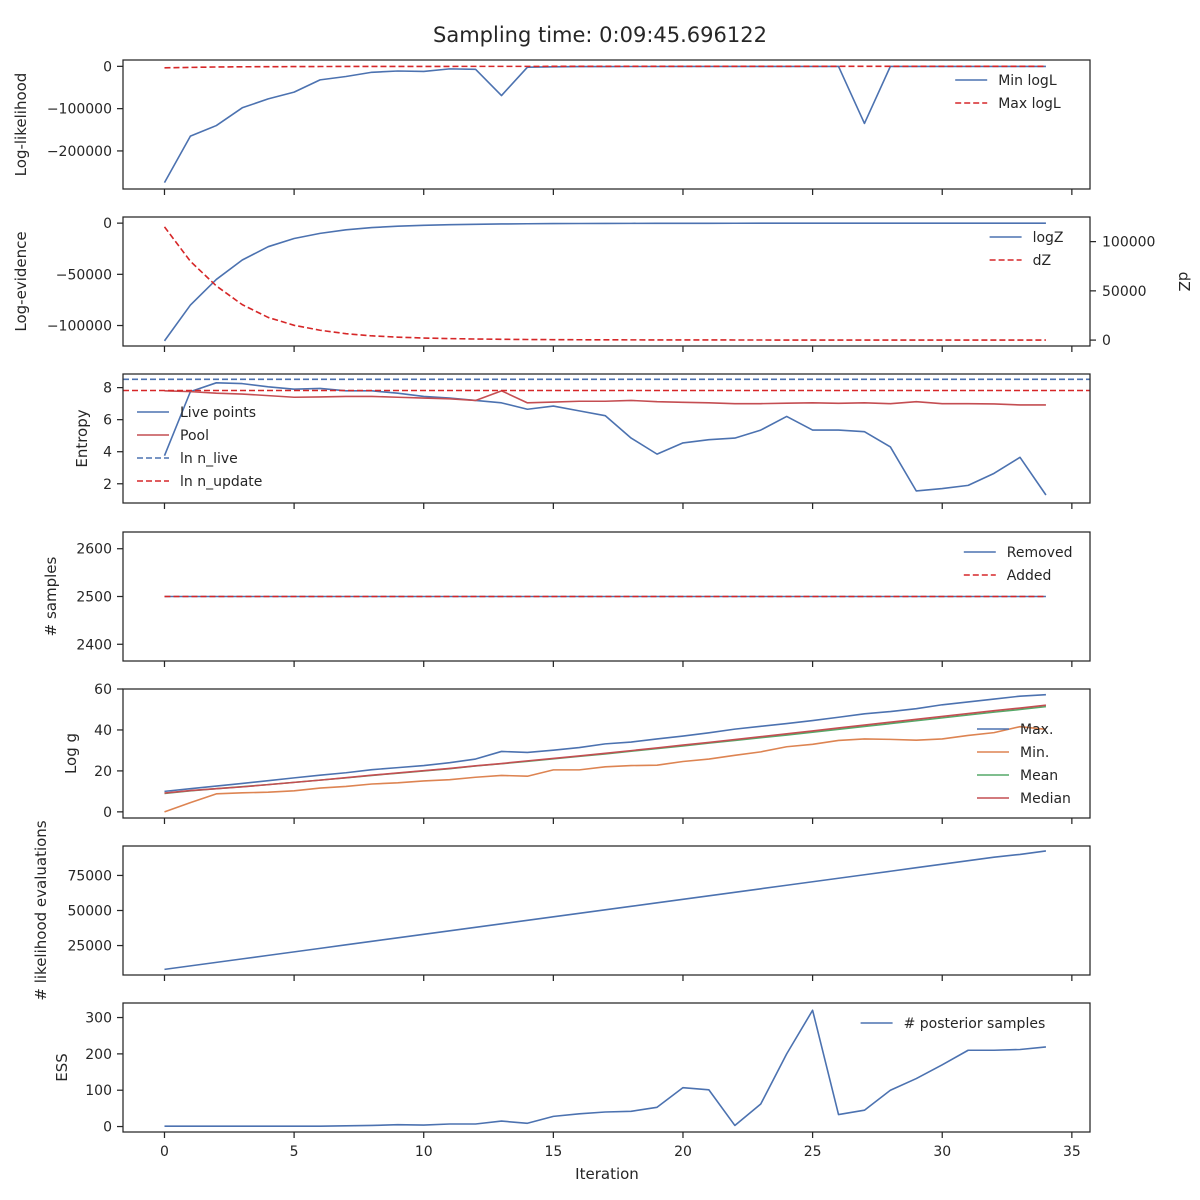 The width and height of the screenshot is (1200, 1200). I want to click on x-axis-label: Iteration, so click(607, 1174).